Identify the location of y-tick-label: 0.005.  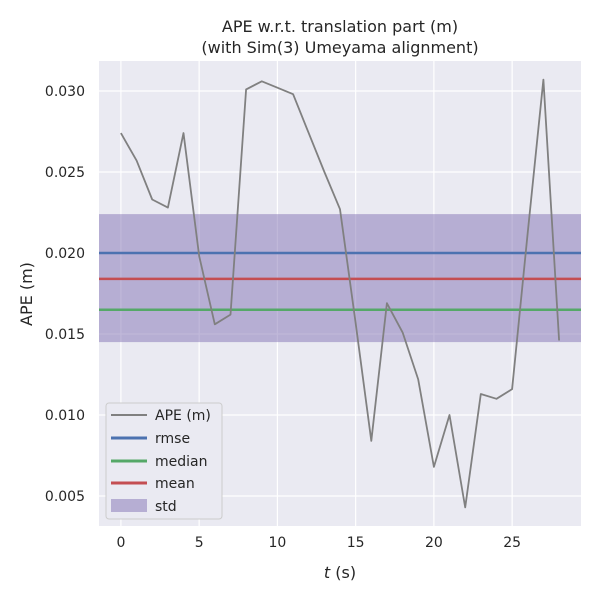
(65, 497).